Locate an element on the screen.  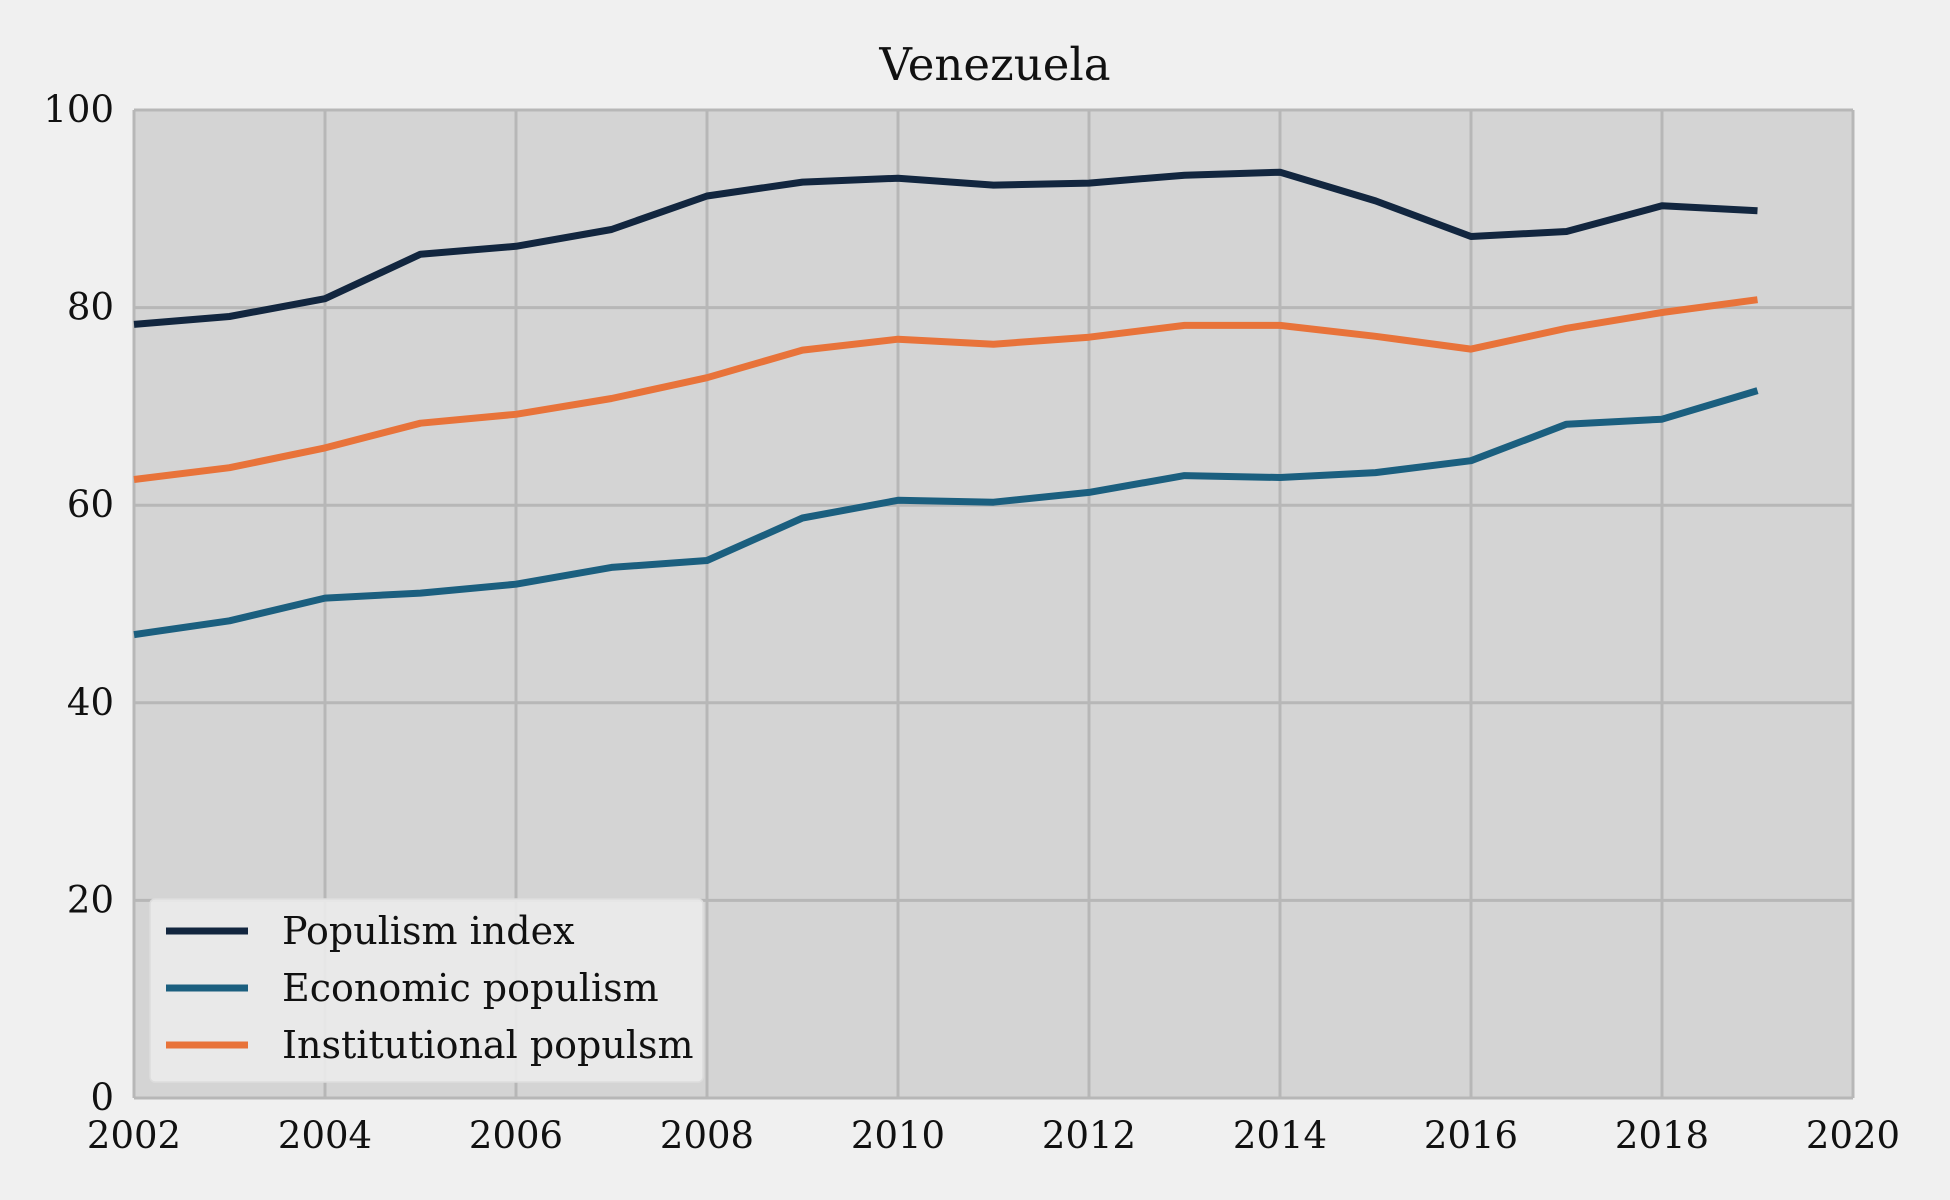
legend-box is located at coordinates (426, 990).